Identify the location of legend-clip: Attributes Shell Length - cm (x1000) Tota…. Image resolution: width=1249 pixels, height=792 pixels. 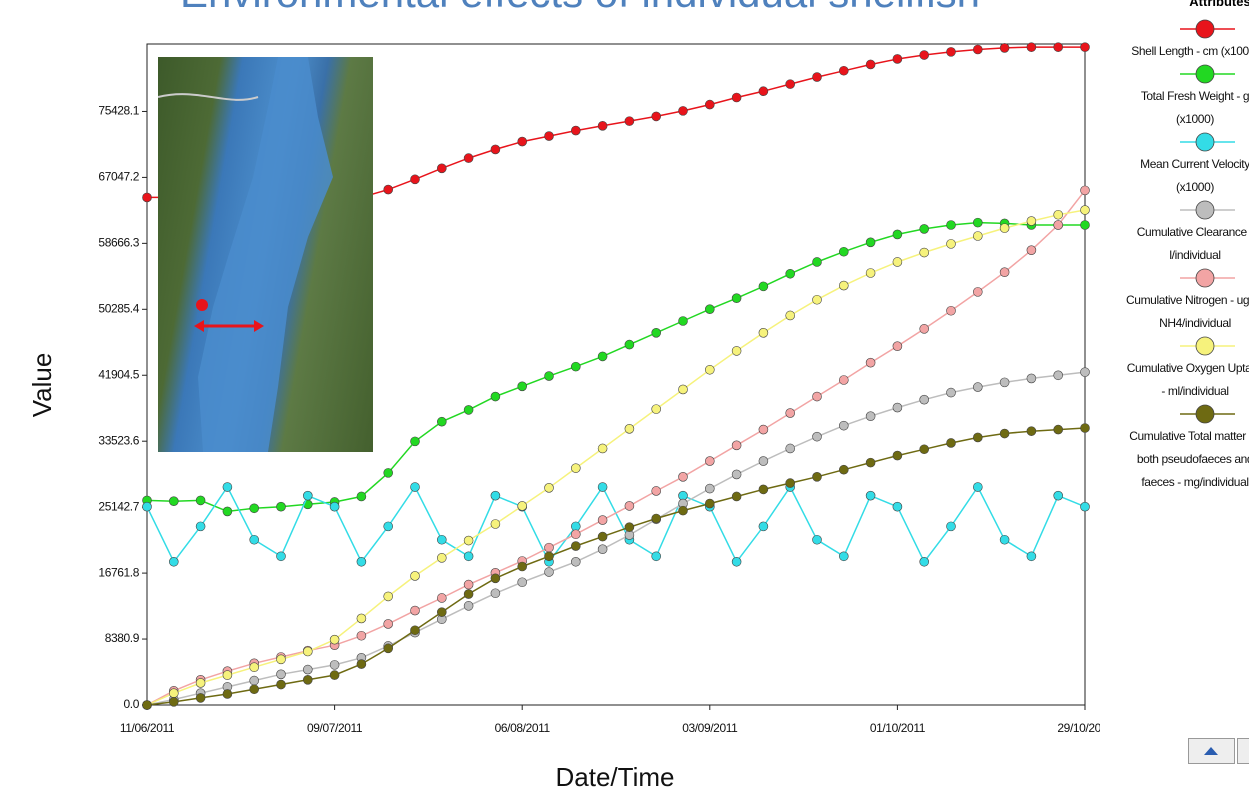
(1174, 300).